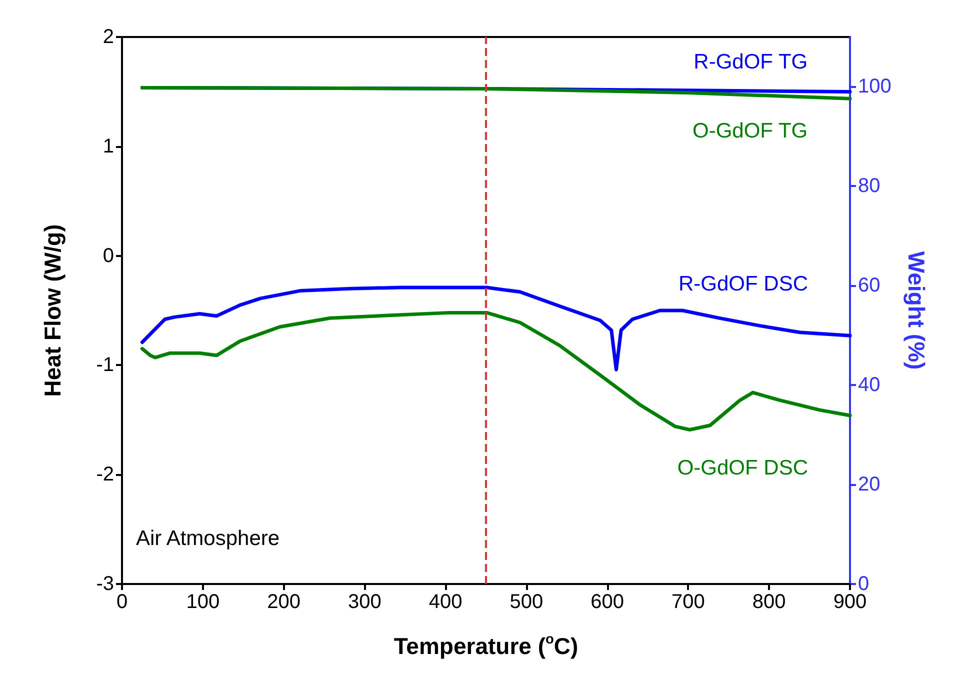 The height and width of the screenshot is (684, 965). What do you see at coordinates (869, 186) in the screenshot?
I see `y2-tick-label: 80` at bounding box center [869, 186].